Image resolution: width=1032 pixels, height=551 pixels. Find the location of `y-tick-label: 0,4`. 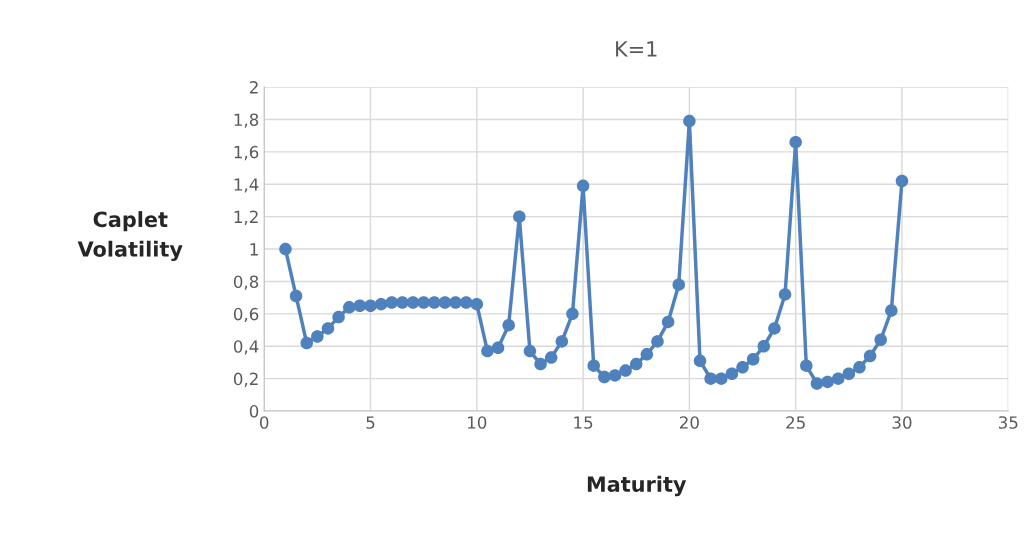

y-tick-label: 0,4 is located at coordinates (246, 347).